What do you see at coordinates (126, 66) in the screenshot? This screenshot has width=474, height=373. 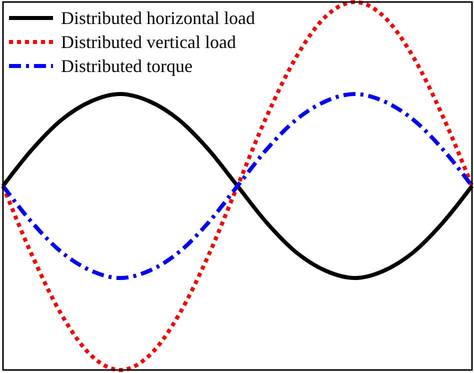 I see `legend-label: Distributed torque` at bounding box center [126, 66].